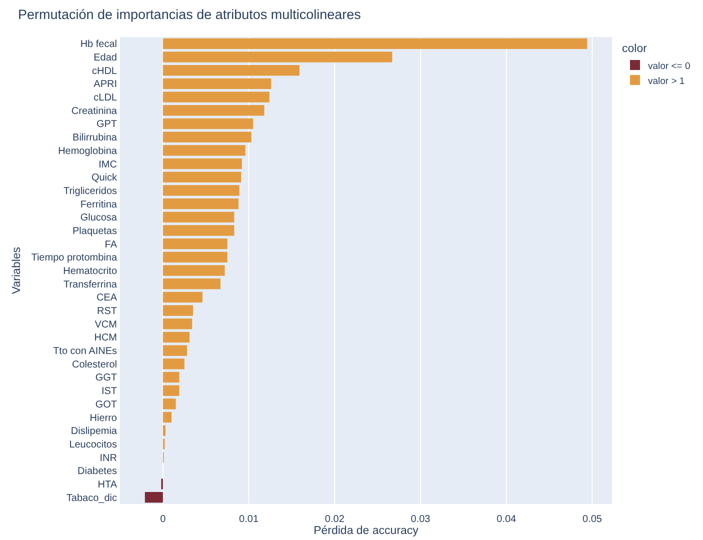  I want to click on y-tick-label: HCM, so click(105, 338).